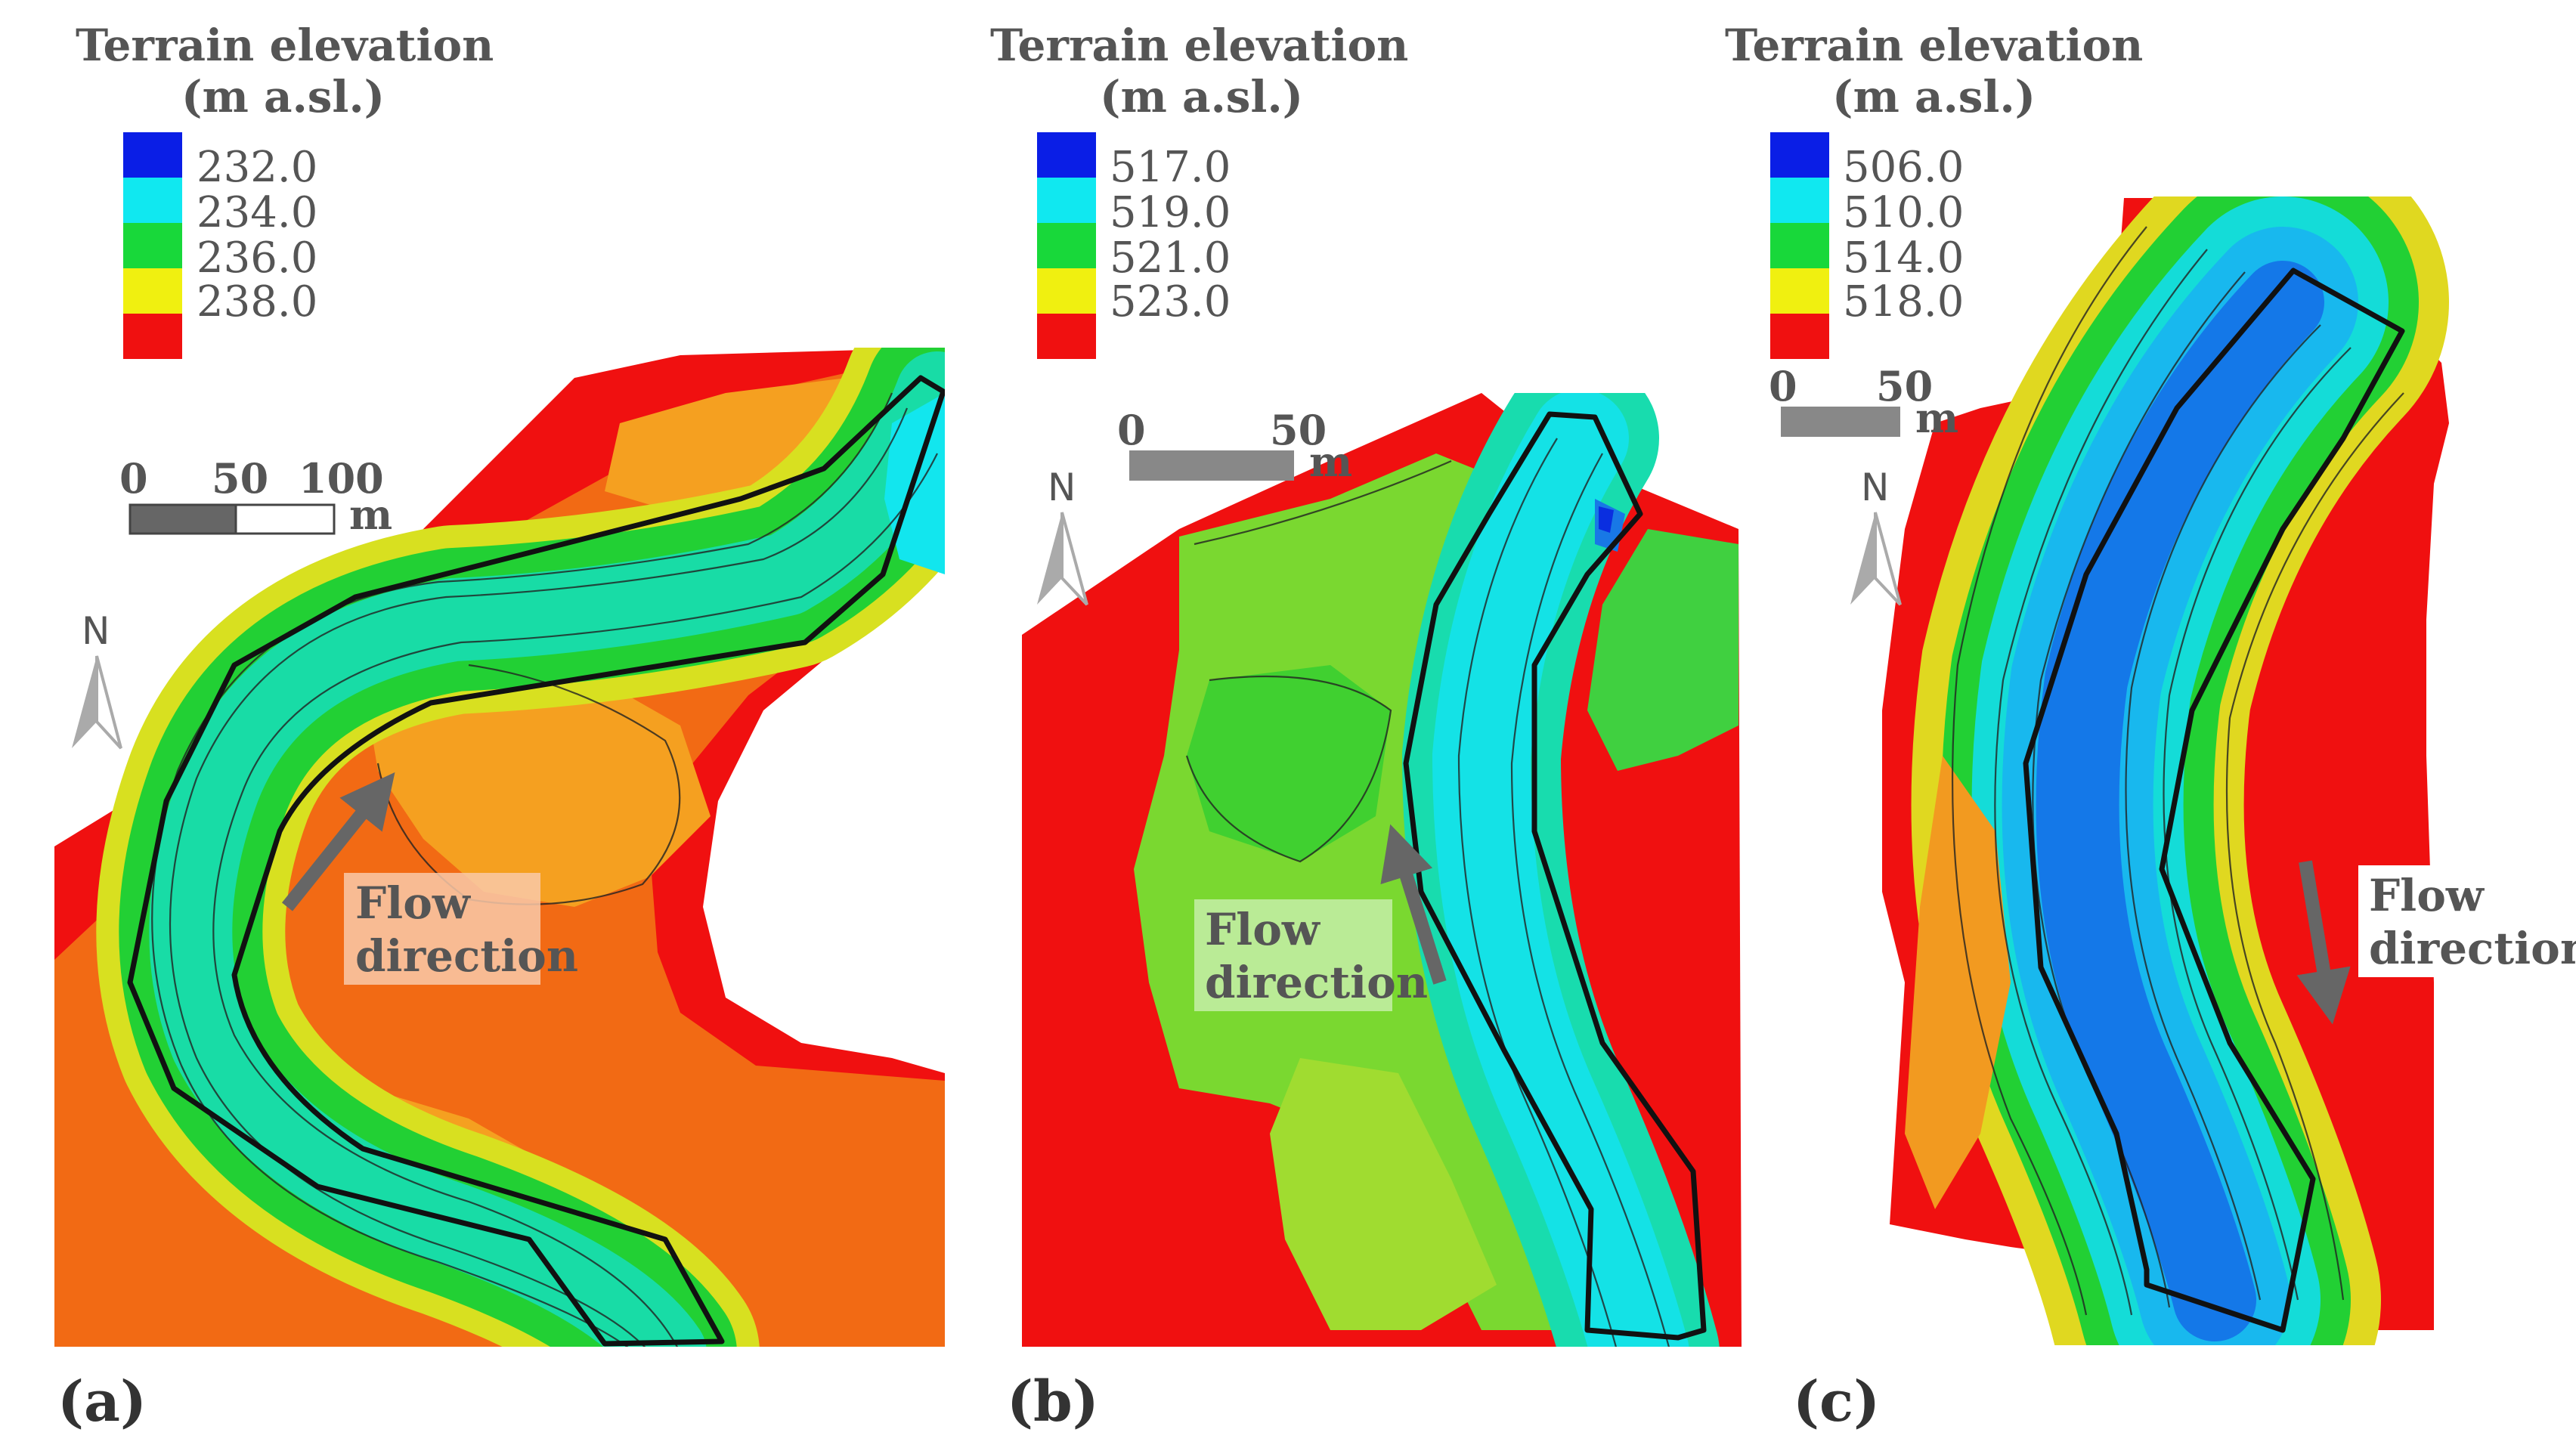 This screenshot has height=1448, width=2576. What do you see at coordinates (1298, 430) in the screenshot?
I see `scale-tick-b-1: 50` at bounding box center [1298, 430].